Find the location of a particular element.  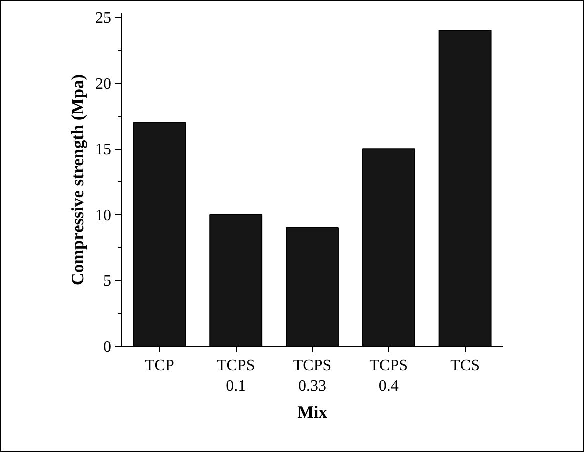

x-axis-title: Mix is located at coordinates (313, 412).